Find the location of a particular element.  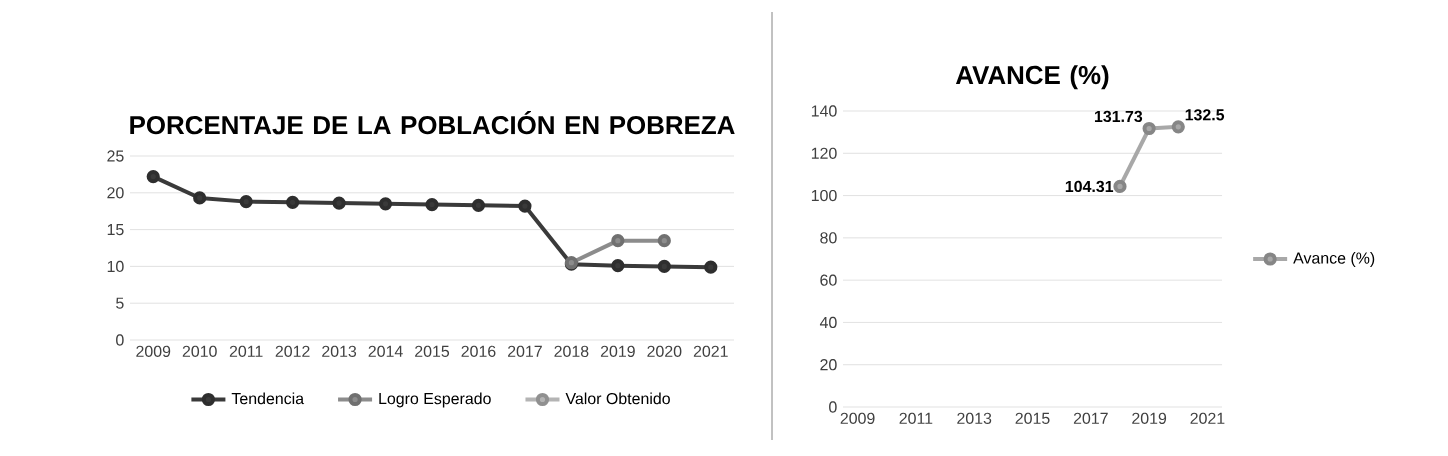

y-tick-label: 120 is located at coordinates (824, 153).